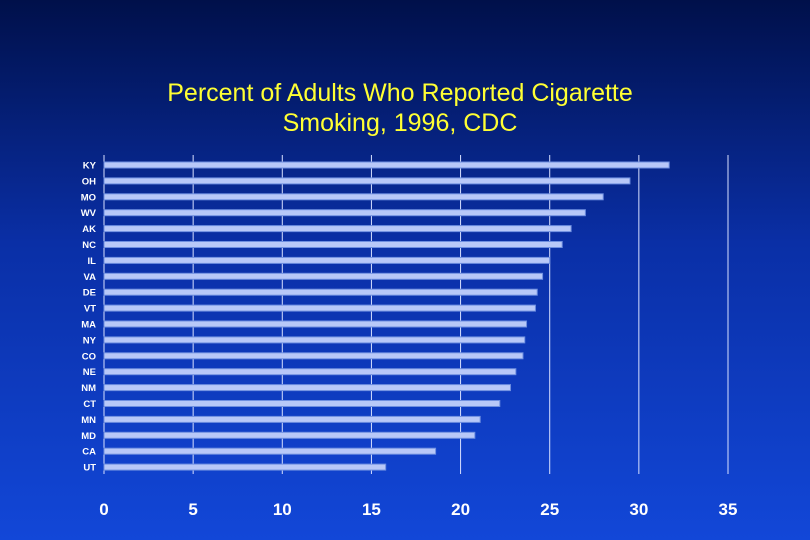 The image size is (810, 540). I want to click on bar-de, so click(320, 292).